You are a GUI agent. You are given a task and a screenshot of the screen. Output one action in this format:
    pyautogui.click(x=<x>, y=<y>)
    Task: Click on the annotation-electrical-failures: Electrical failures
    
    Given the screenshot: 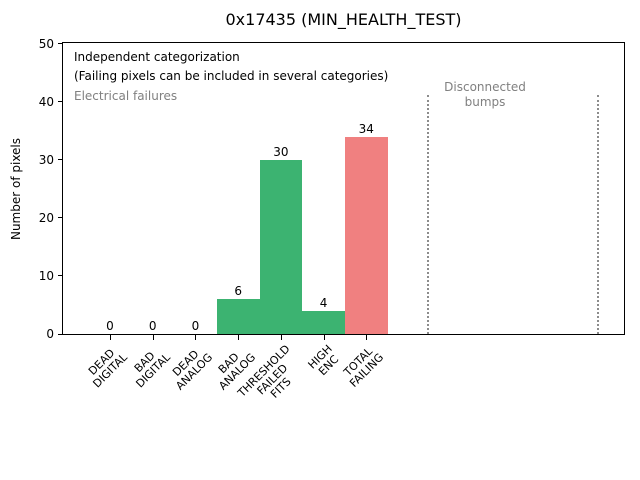 What is the action you would take?
    pyautogui.click(x=126, y=96)
    